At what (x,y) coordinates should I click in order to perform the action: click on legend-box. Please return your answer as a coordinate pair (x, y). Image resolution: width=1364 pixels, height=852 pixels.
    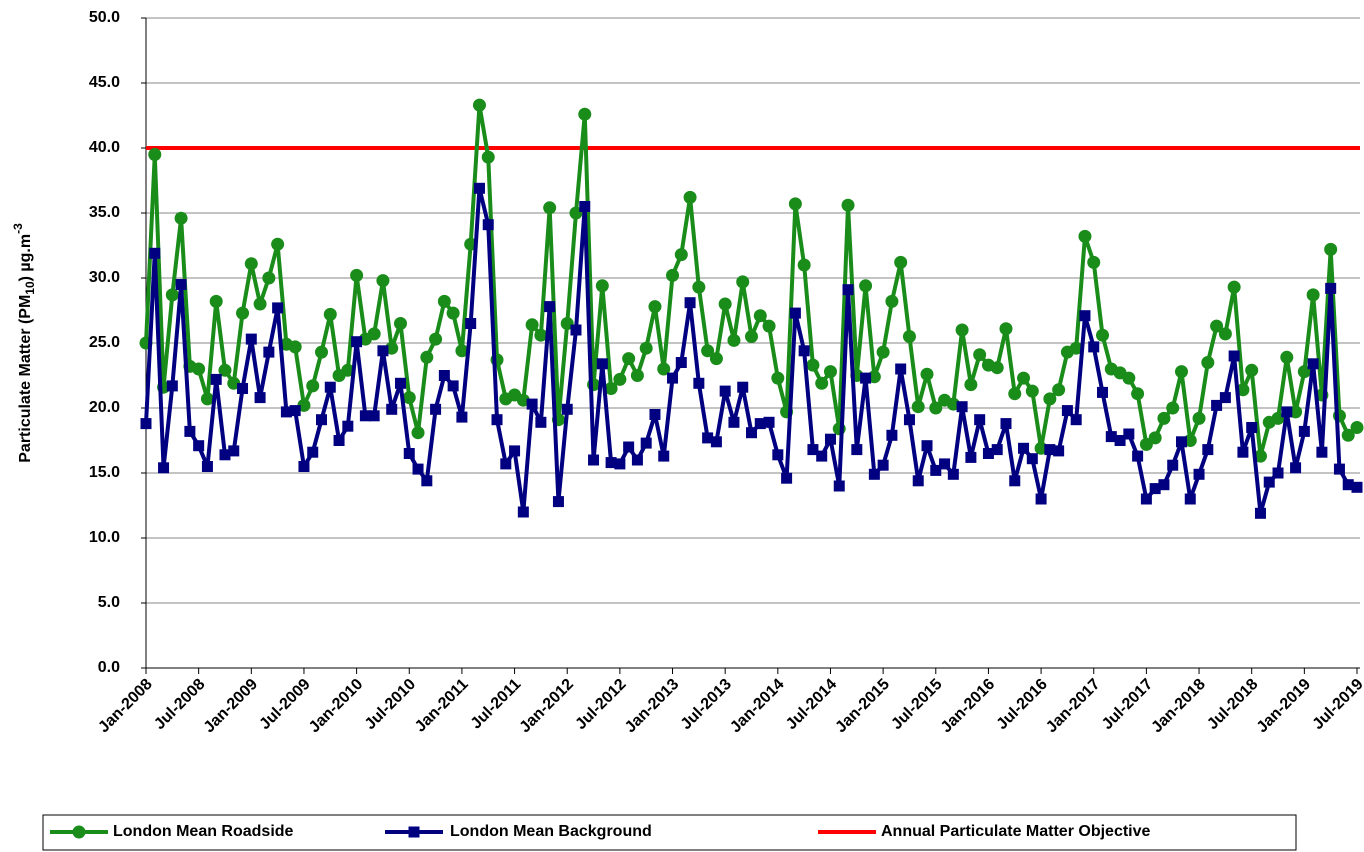
    Looking at the image, I should click on (669, 832).